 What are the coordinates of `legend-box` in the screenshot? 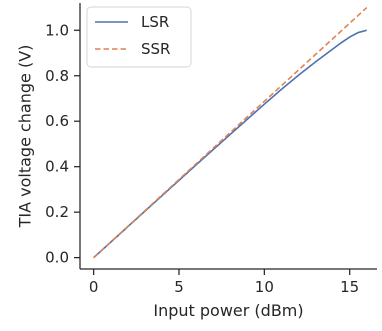 It's located at (139, 37).